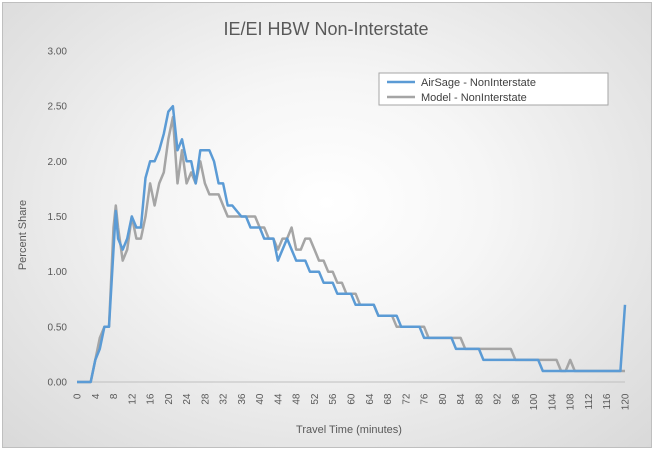 The height and width of the screenshot is (451, 655). I want to click on y-axis-title: Percent Share, so click(23, 235).